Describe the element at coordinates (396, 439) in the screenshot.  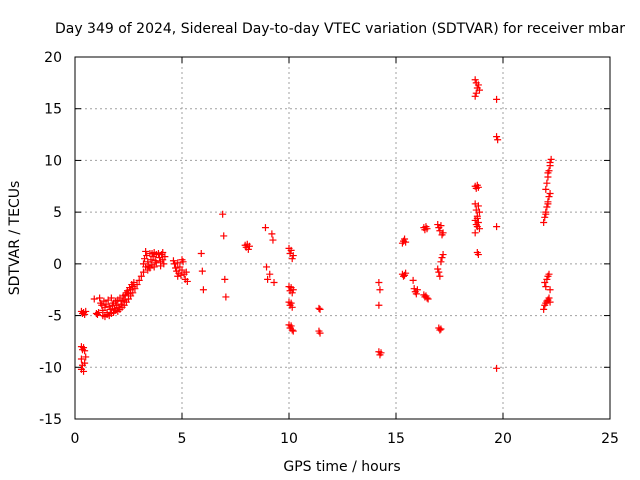
I see `x-tick-label: 15` at that location.